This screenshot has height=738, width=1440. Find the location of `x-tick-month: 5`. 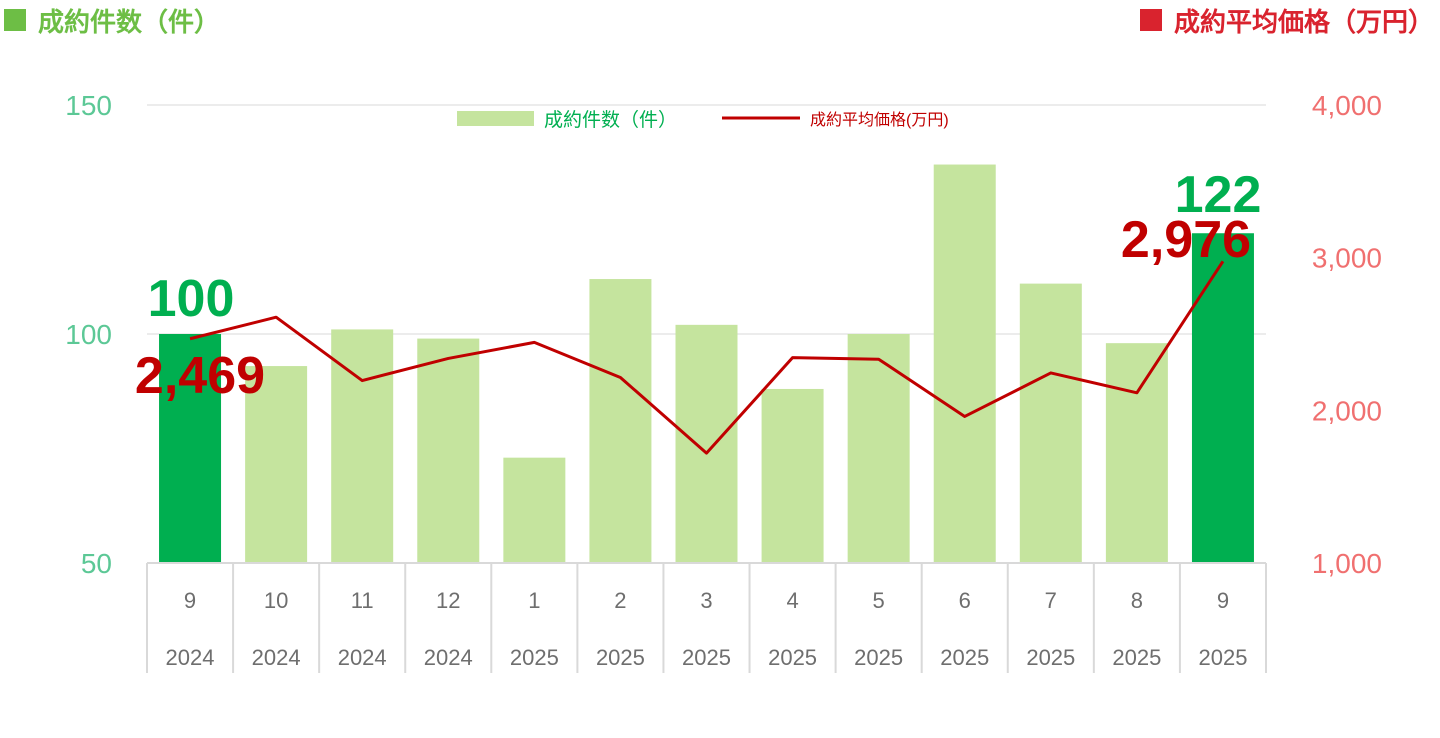

x-tick-month: 5 is located at coordinates (879, 600).